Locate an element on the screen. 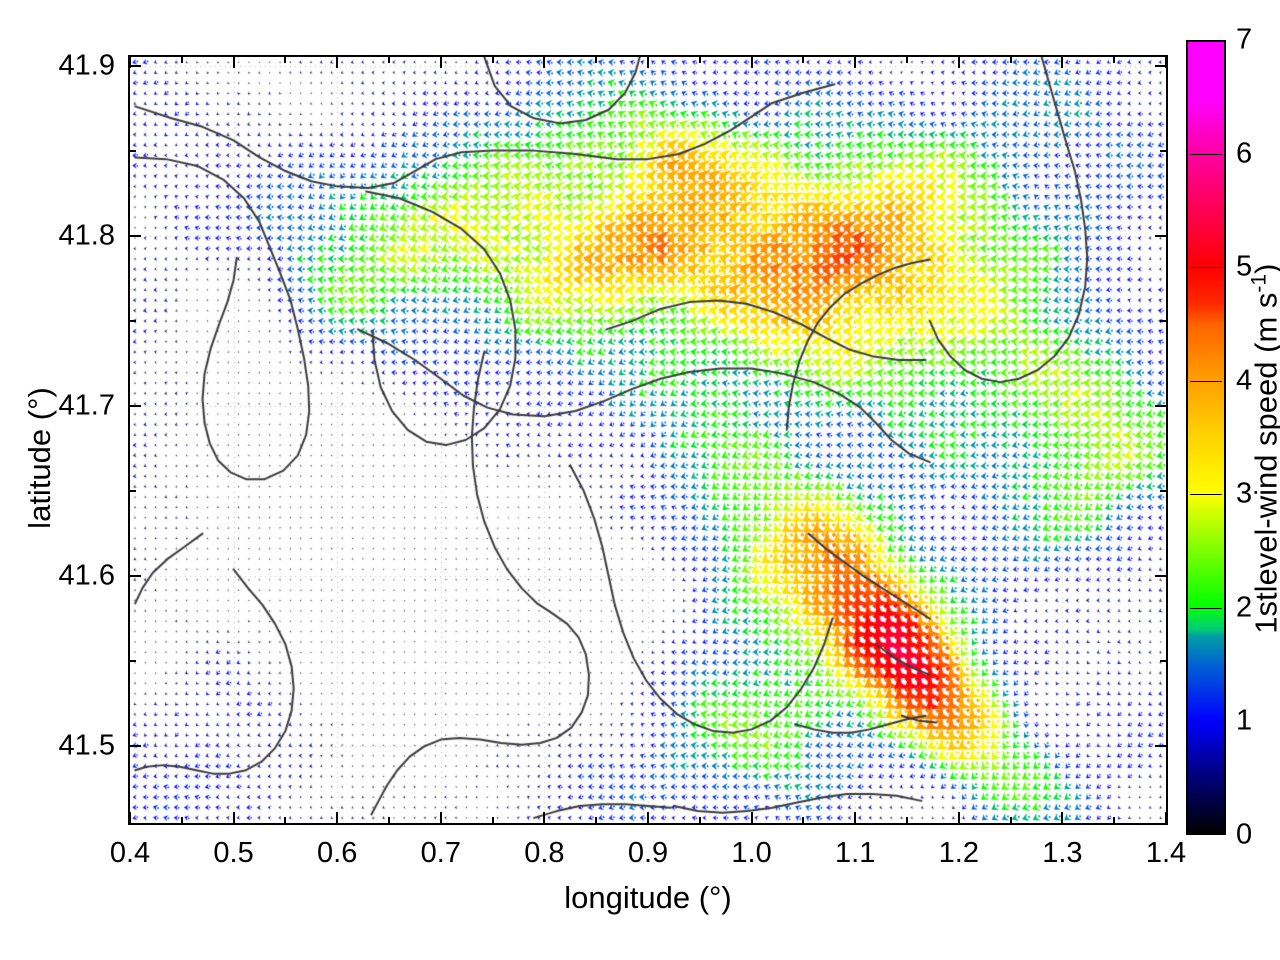 Image resolution: width=1280 pixels, height=960 pixels. y-axis-tick-label: 41.5 is located at coordinates (86, 745).